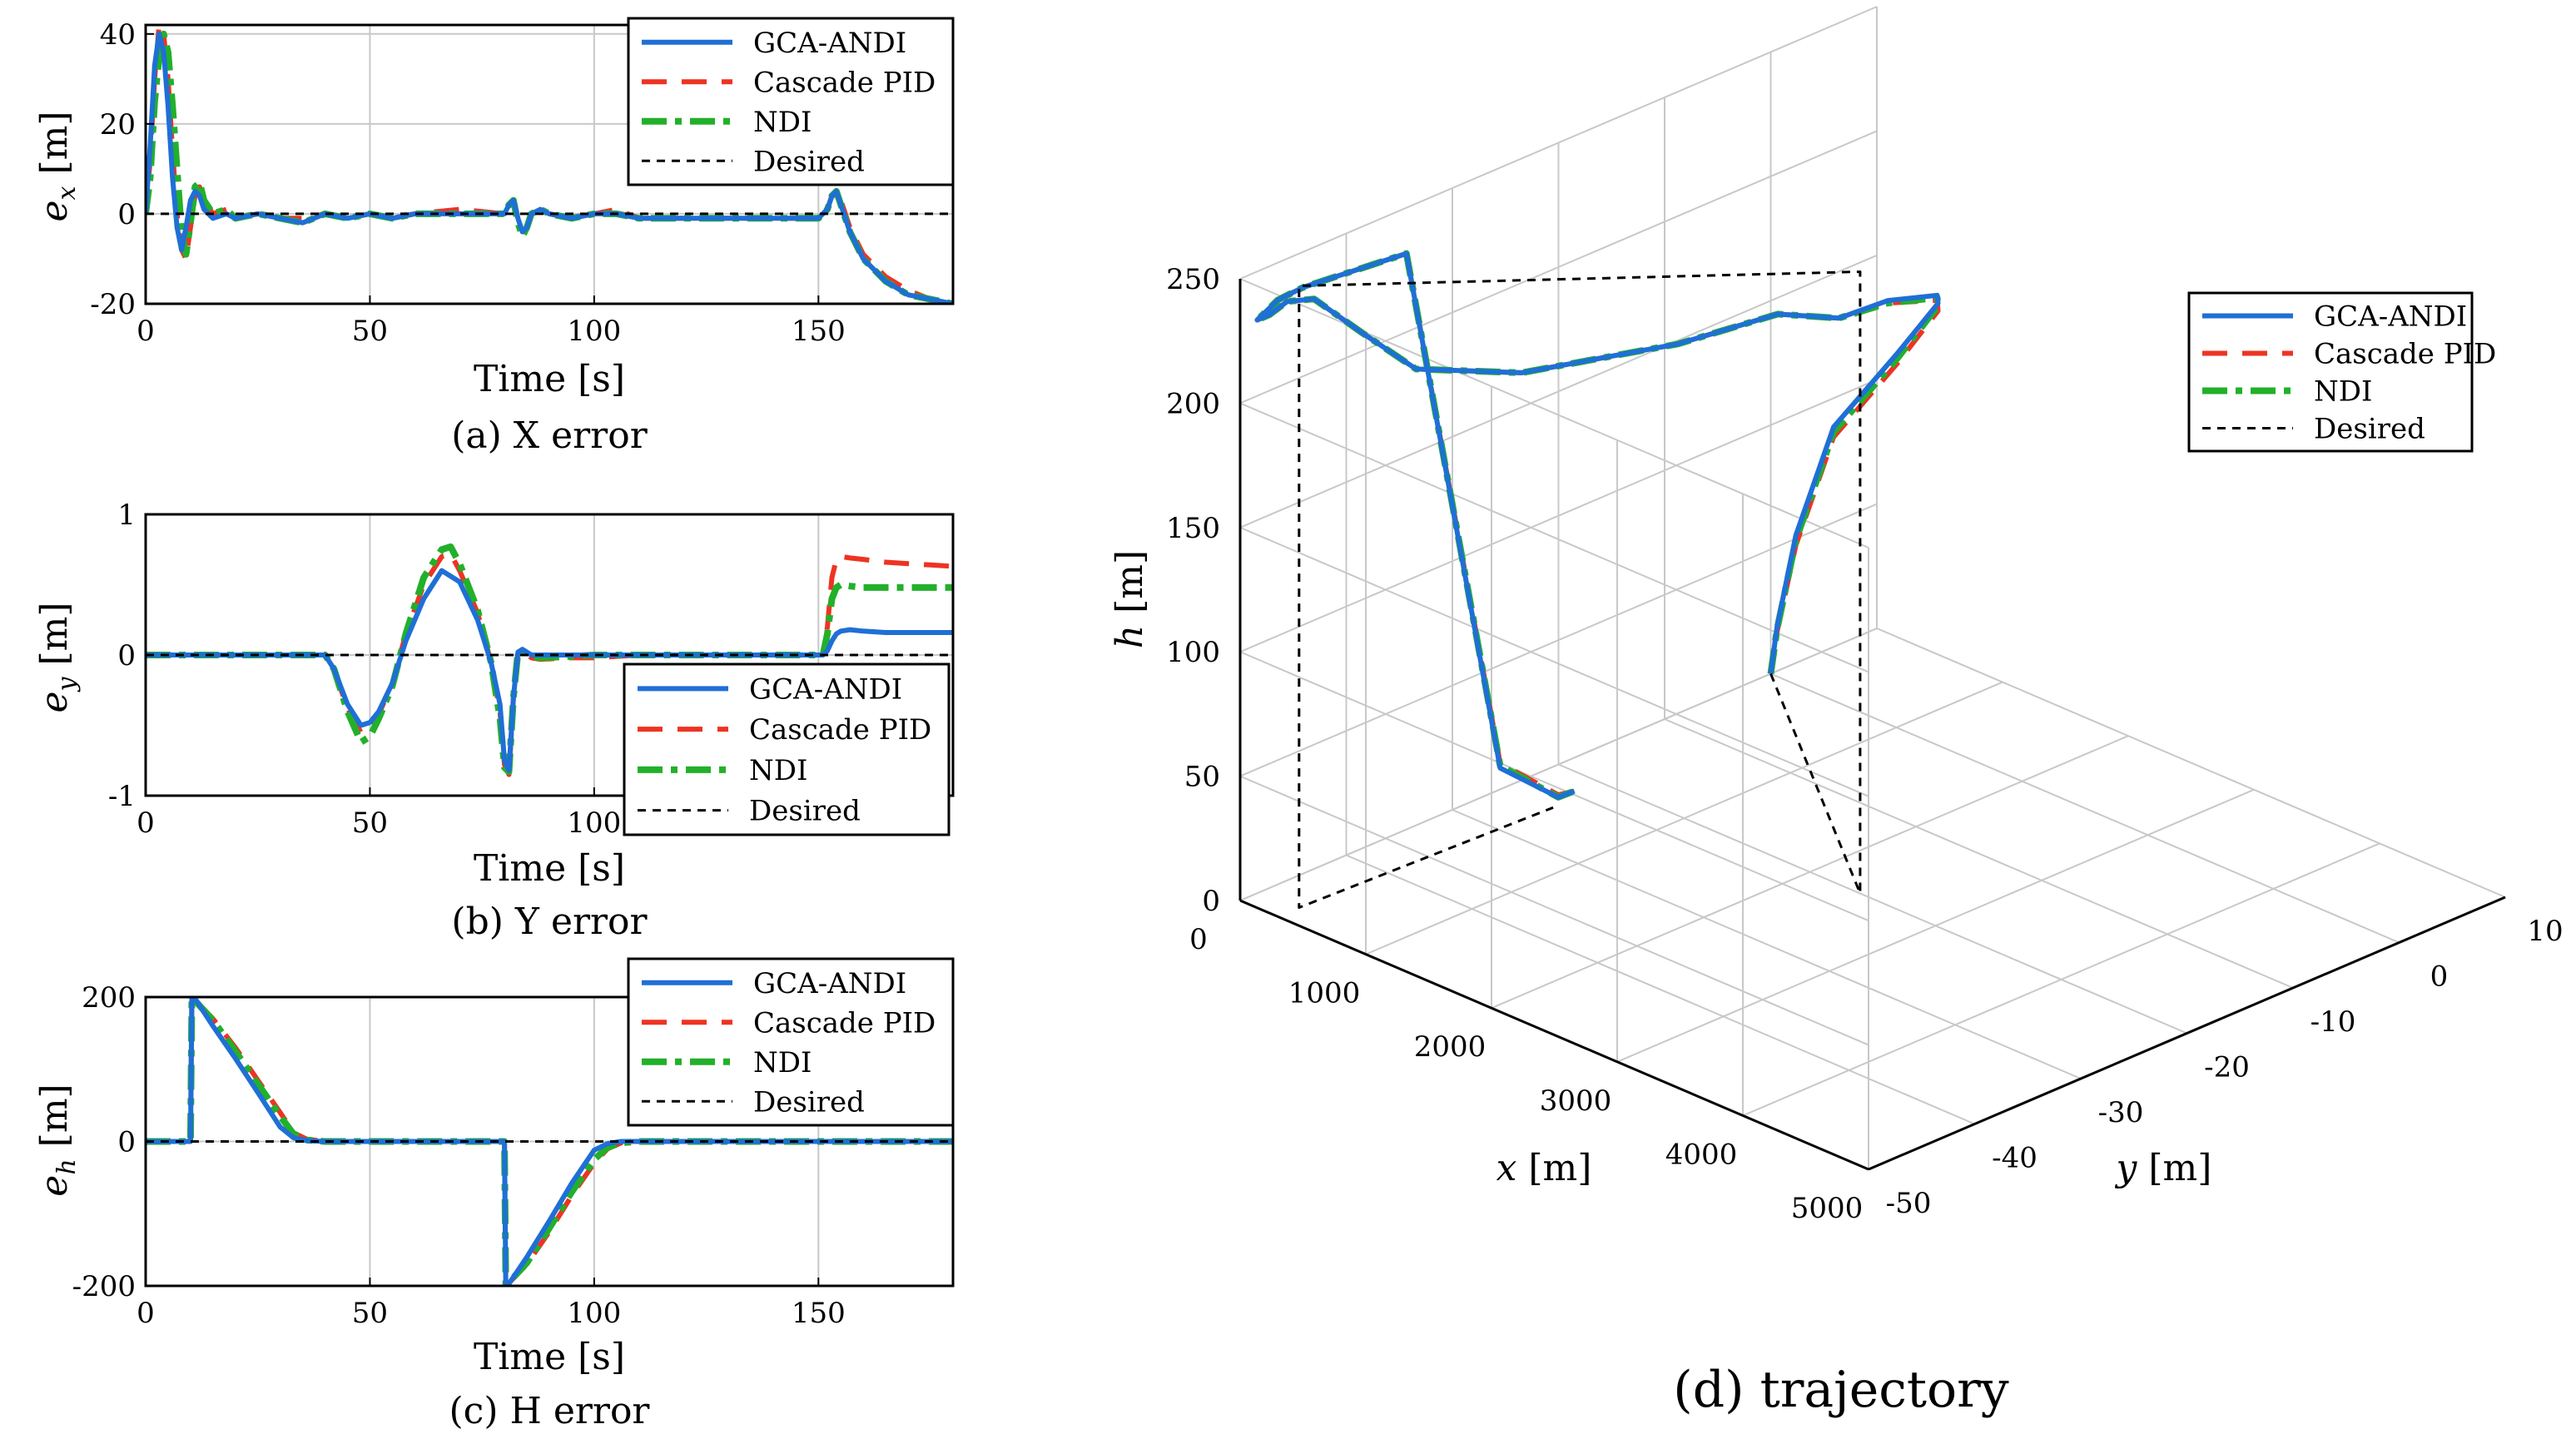  I want to click on trajectory-desired, so click(1580, 589).